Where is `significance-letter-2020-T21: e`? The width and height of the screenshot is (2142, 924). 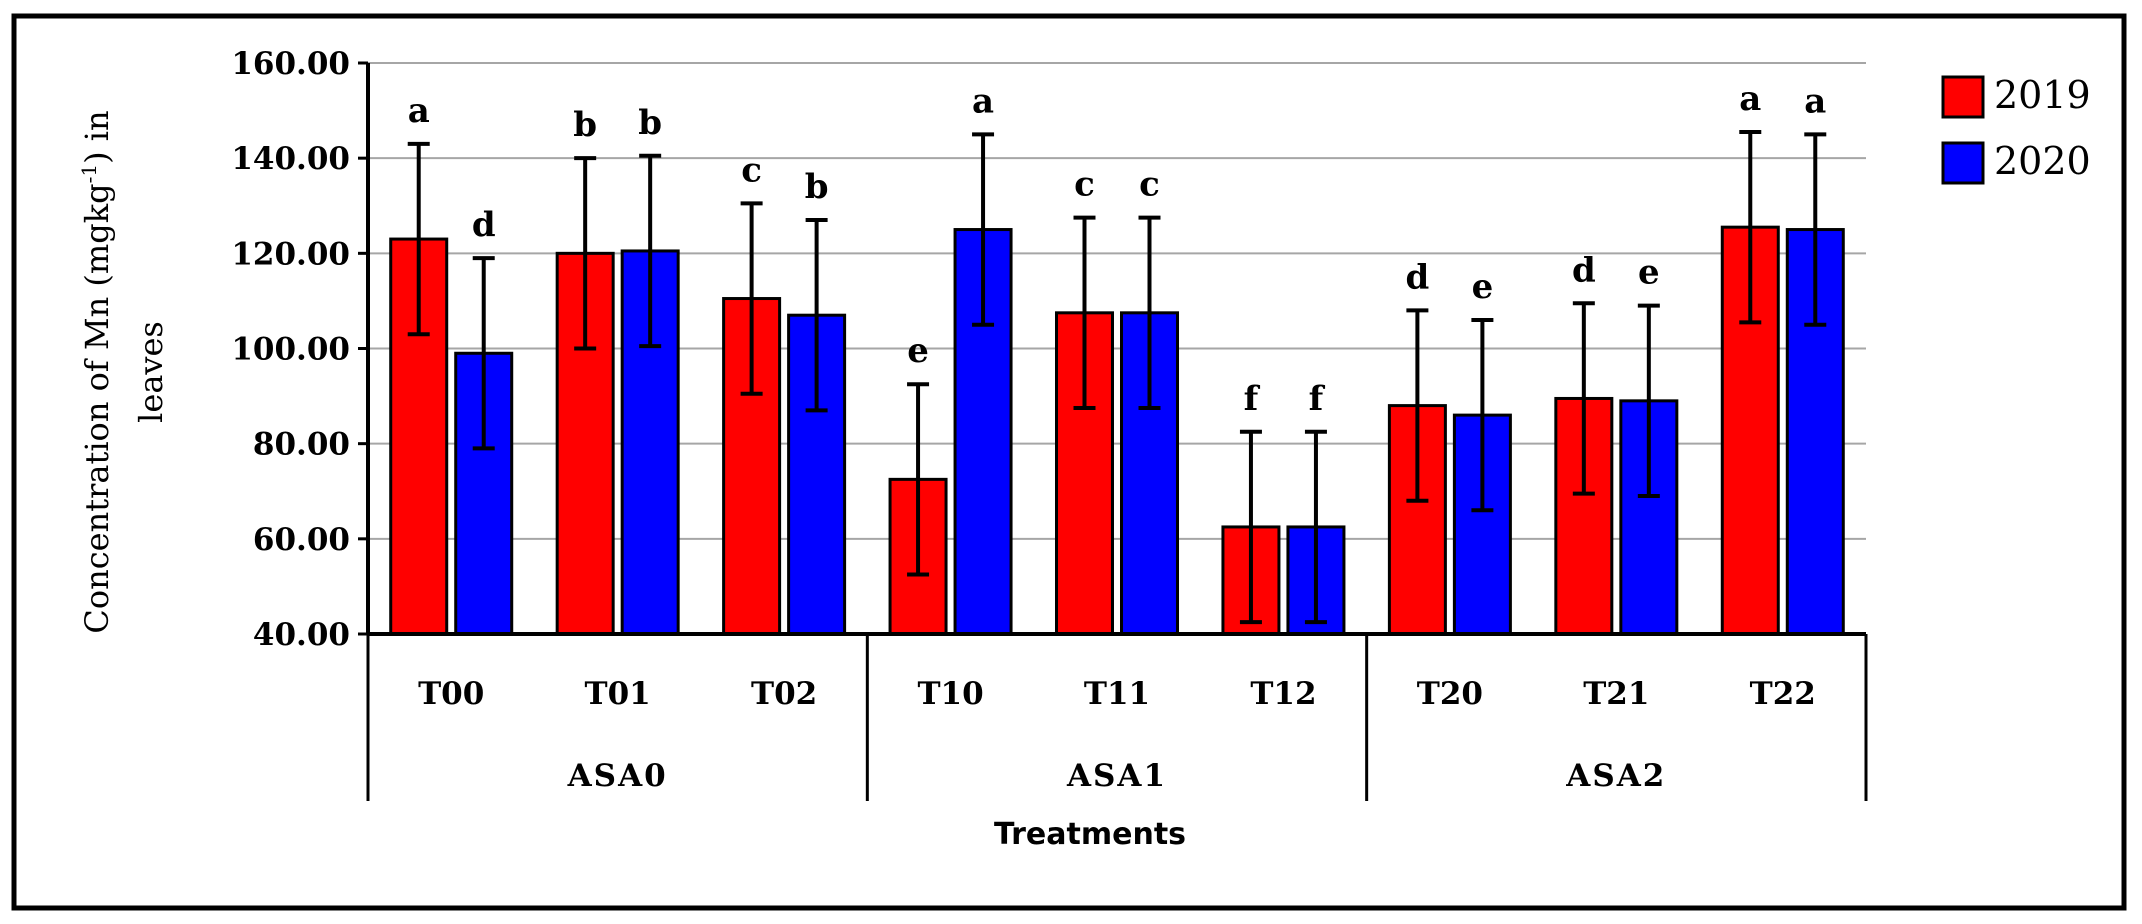 significance-letter-2020-T21: e is located at coordinates (1649, 273).